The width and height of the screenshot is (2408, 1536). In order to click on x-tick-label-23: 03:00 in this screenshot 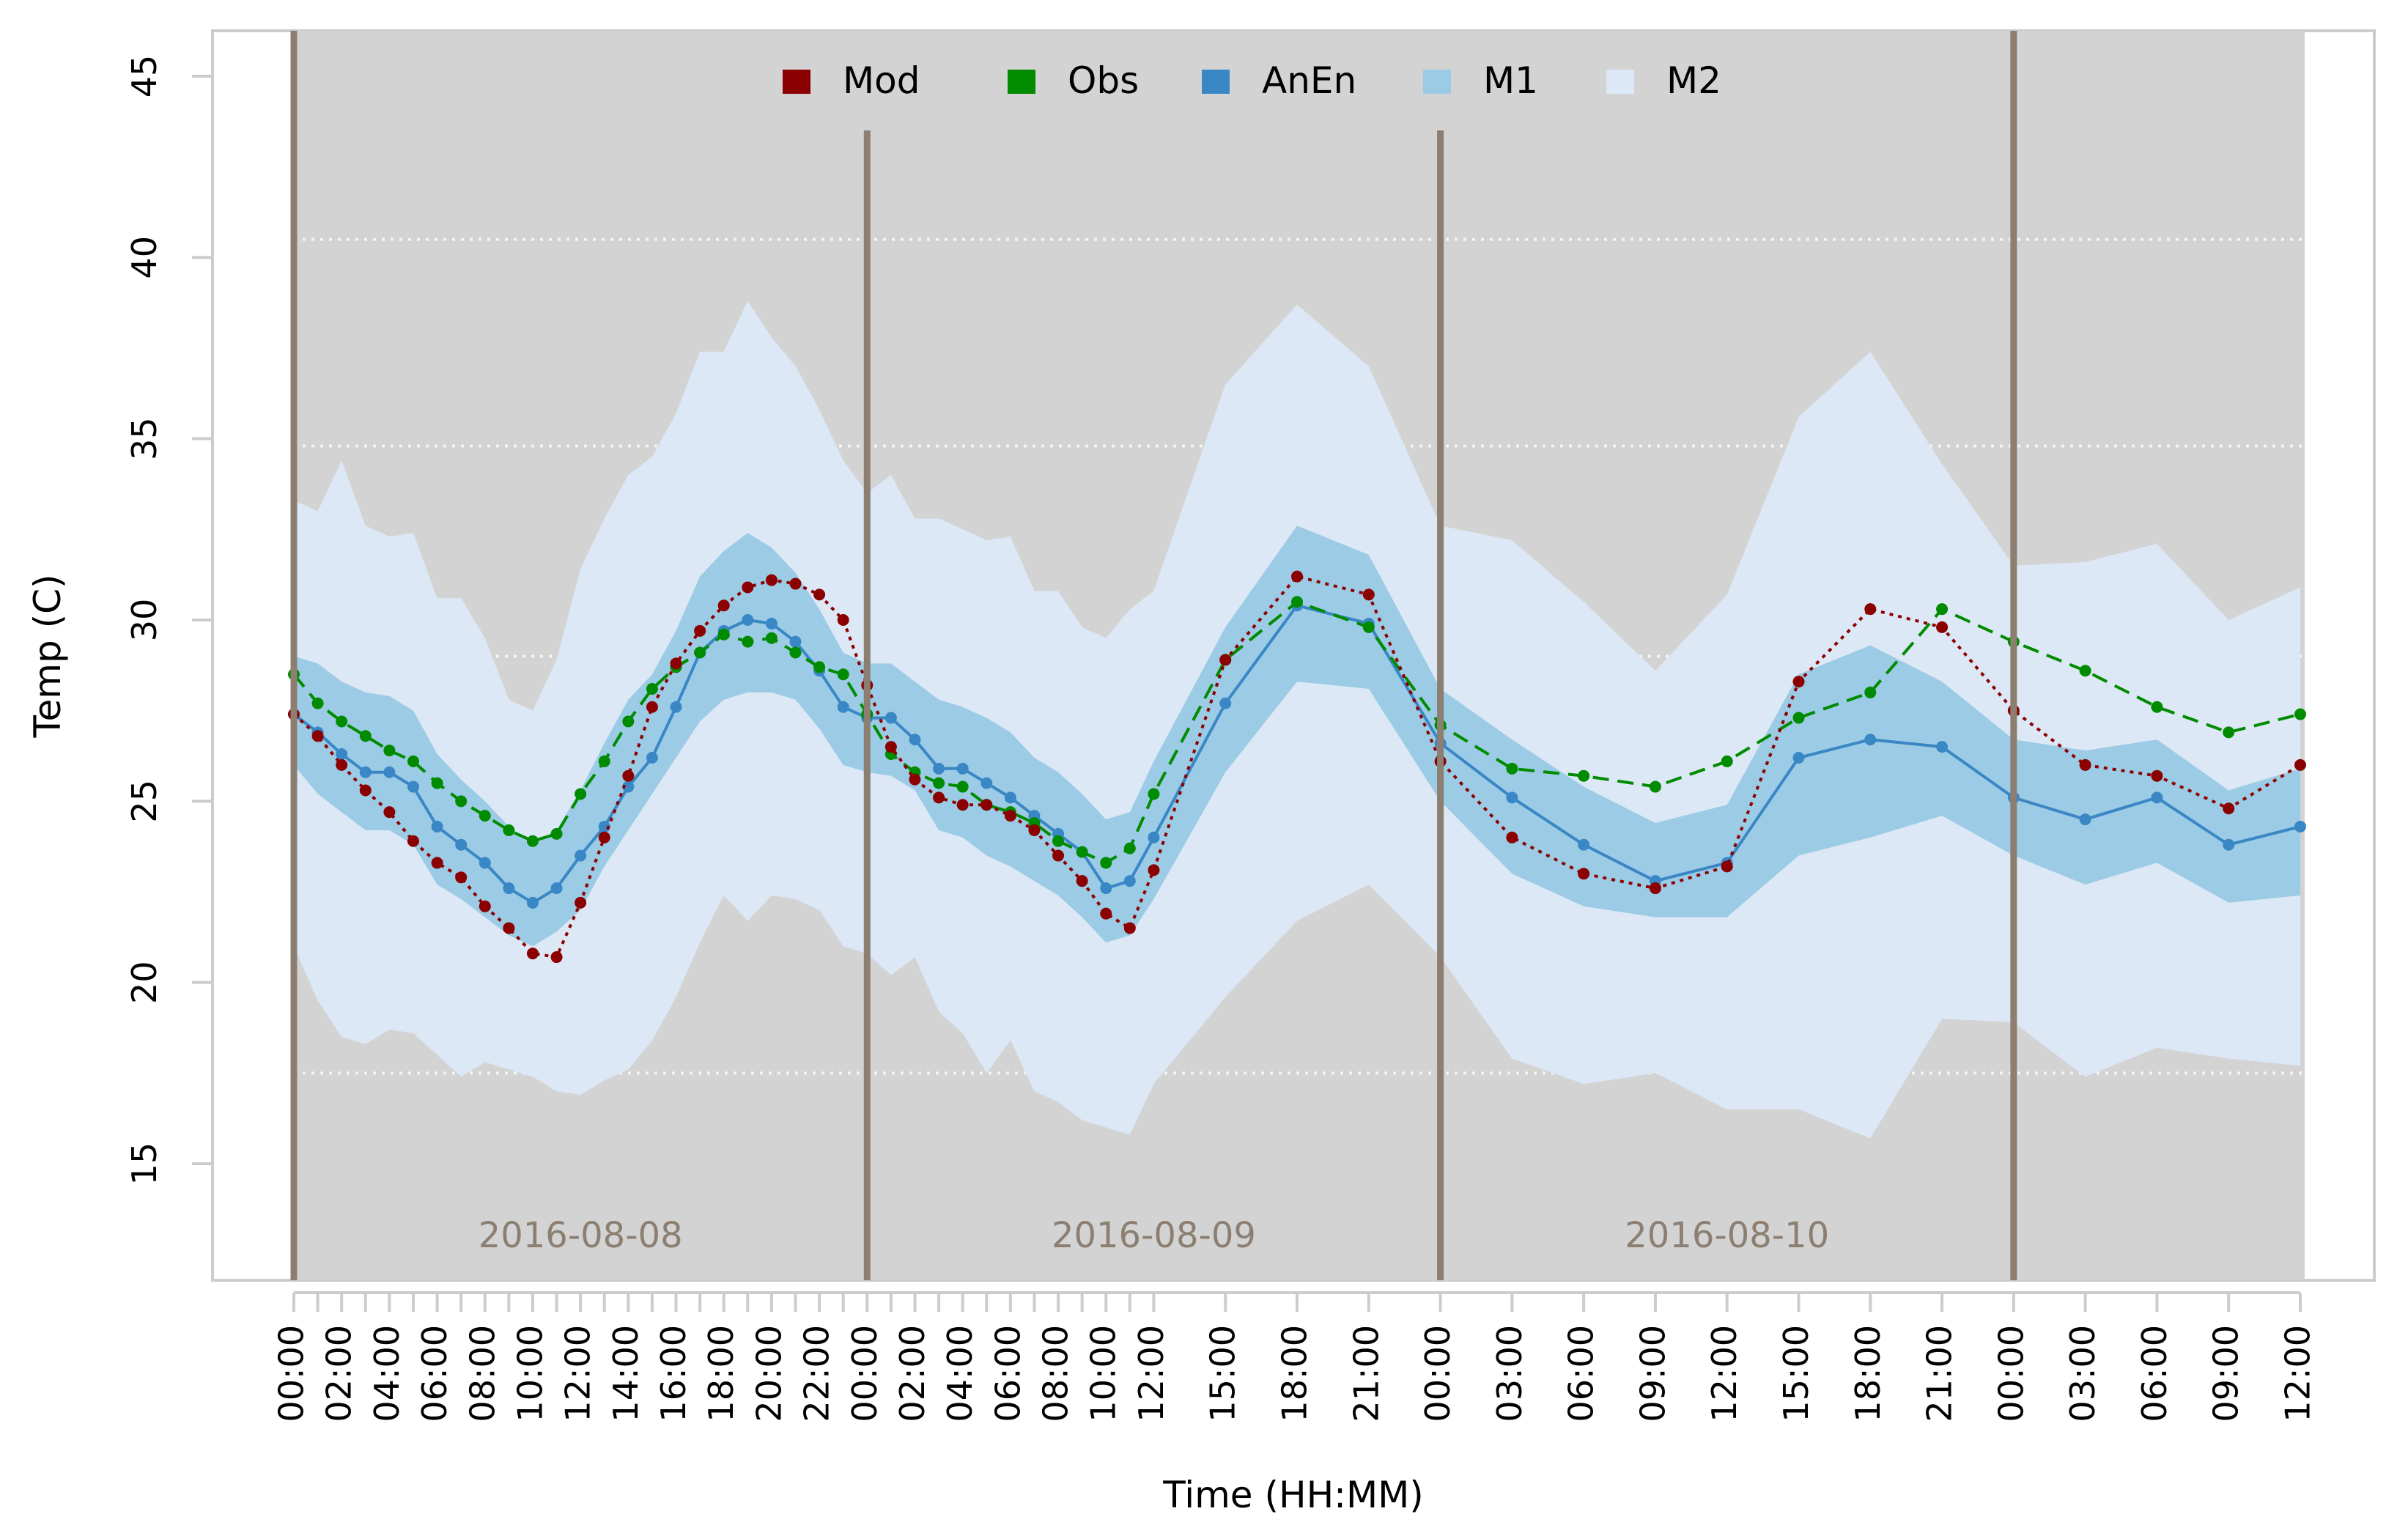, I will do `click(1509, 1373)`.